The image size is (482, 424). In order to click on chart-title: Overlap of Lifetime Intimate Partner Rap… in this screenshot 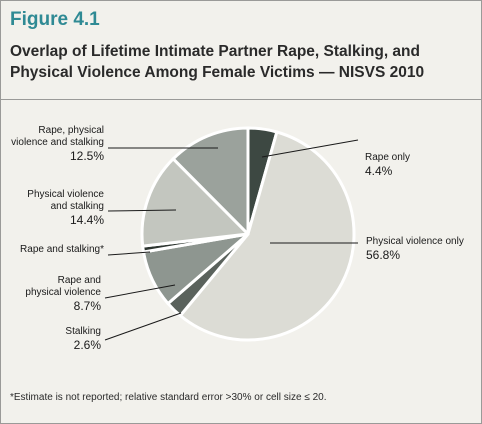, I will do `click(241, 62)`.